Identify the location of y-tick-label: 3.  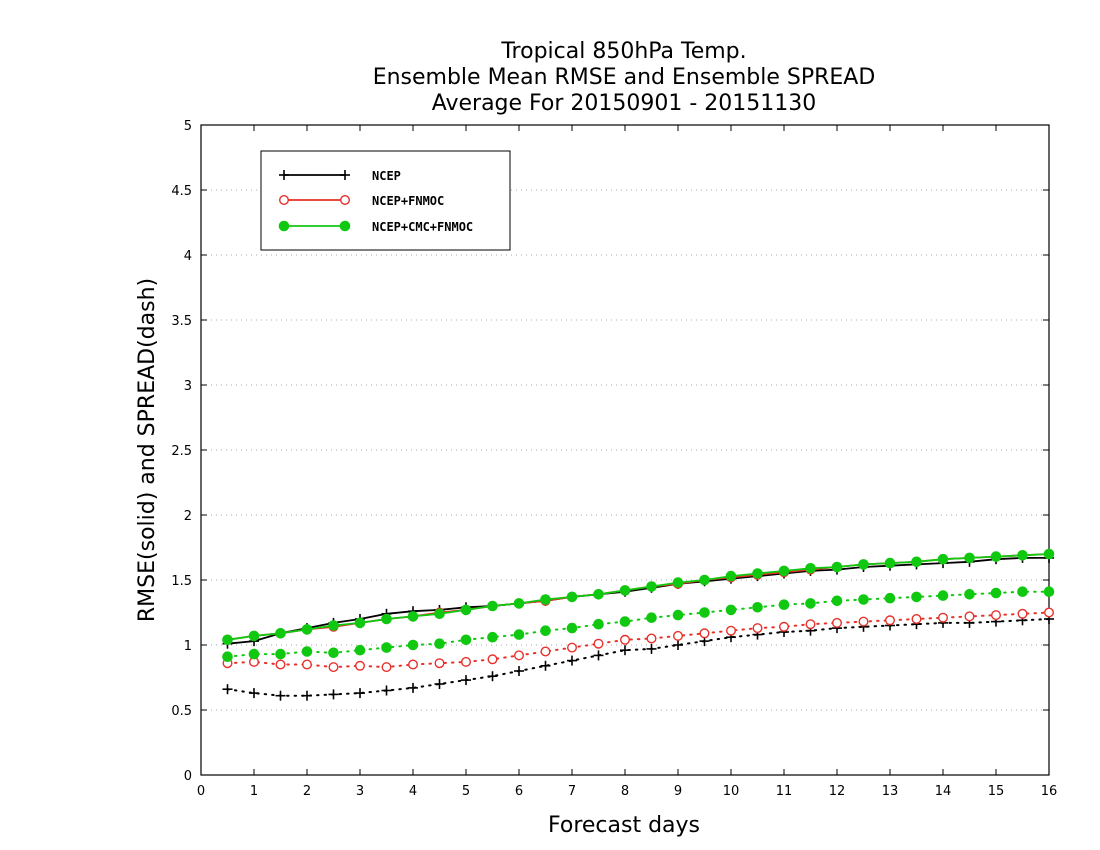
(188, 386).